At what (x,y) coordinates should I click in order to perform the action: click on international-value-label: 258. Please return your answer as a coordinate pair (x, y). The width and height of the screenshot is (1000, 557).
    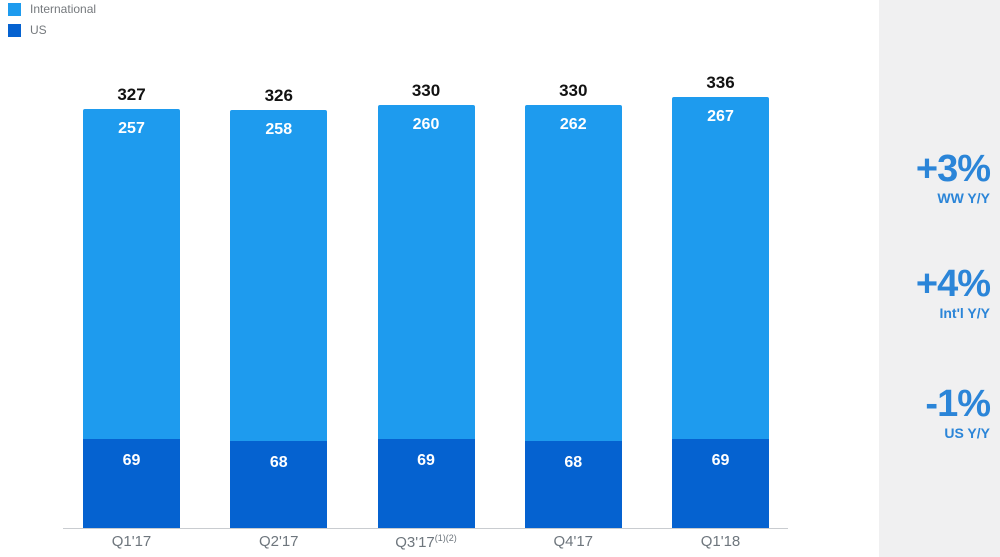
    Looking at the image, I should click on (279, 129).